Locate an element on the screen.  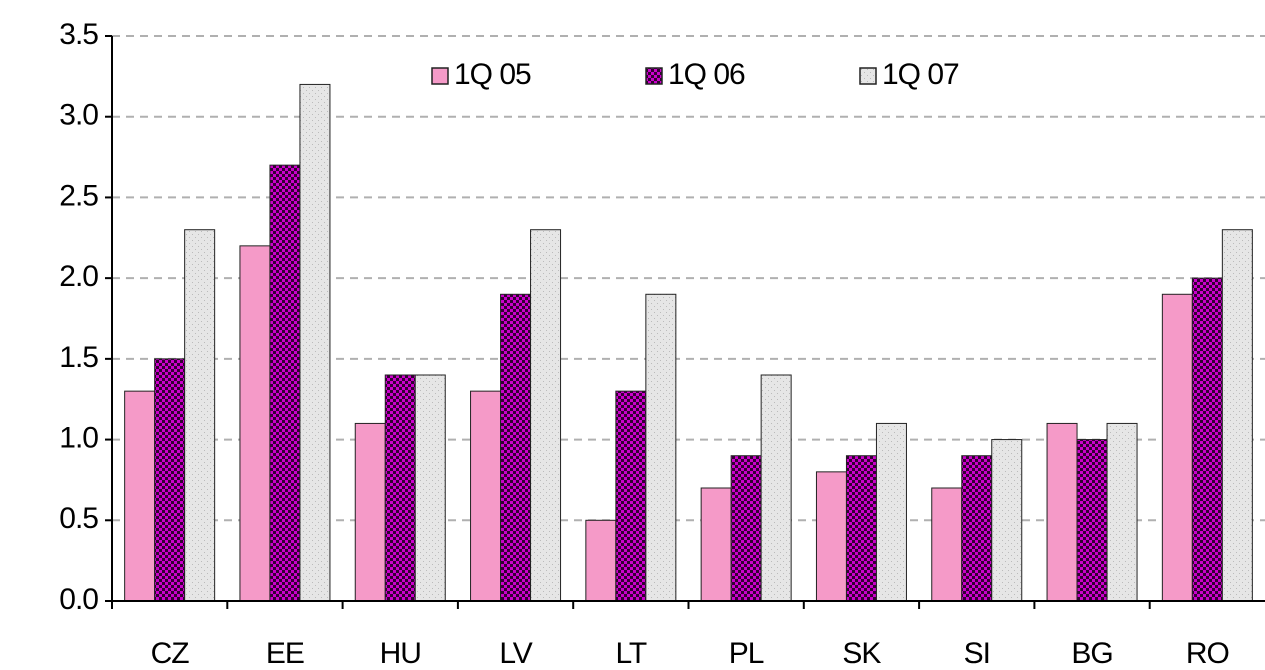
x-tick-label: SK is located at coordinates (861, 653).